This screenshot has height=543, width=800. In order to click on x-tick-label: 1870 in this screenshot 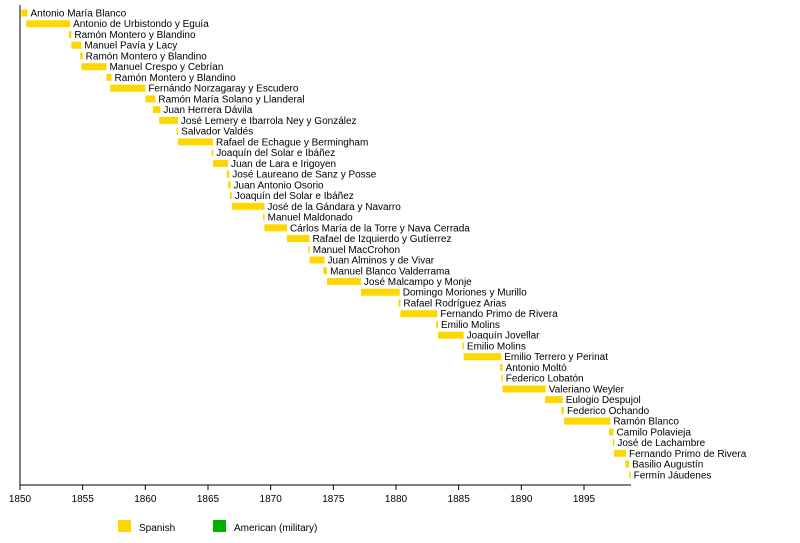, I will do `click(271, 499)`.